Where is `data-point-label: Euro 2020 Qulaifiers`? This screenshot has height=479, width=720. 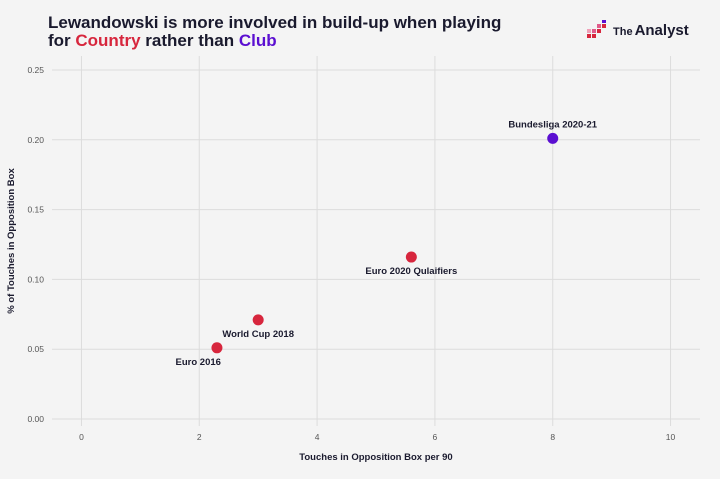 data-point-label: Euro 2020 Qulaifiers is located at coordinates (411, 271).